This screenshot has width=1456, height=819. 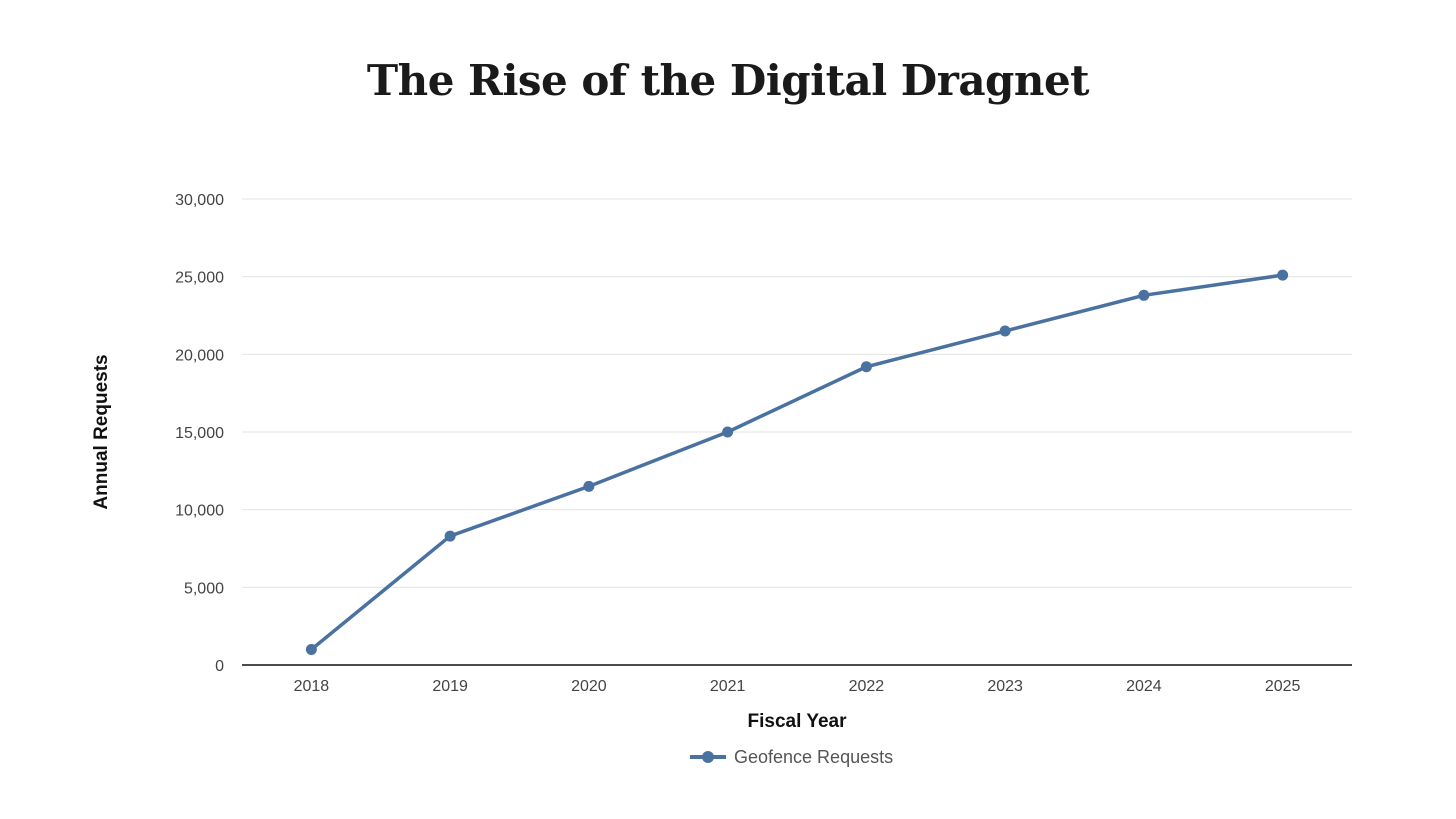 What do you see at coordinates (199, 278) in the screenshot?
I see `y-tick-label: 25,000` at bounding box center [199, 278].